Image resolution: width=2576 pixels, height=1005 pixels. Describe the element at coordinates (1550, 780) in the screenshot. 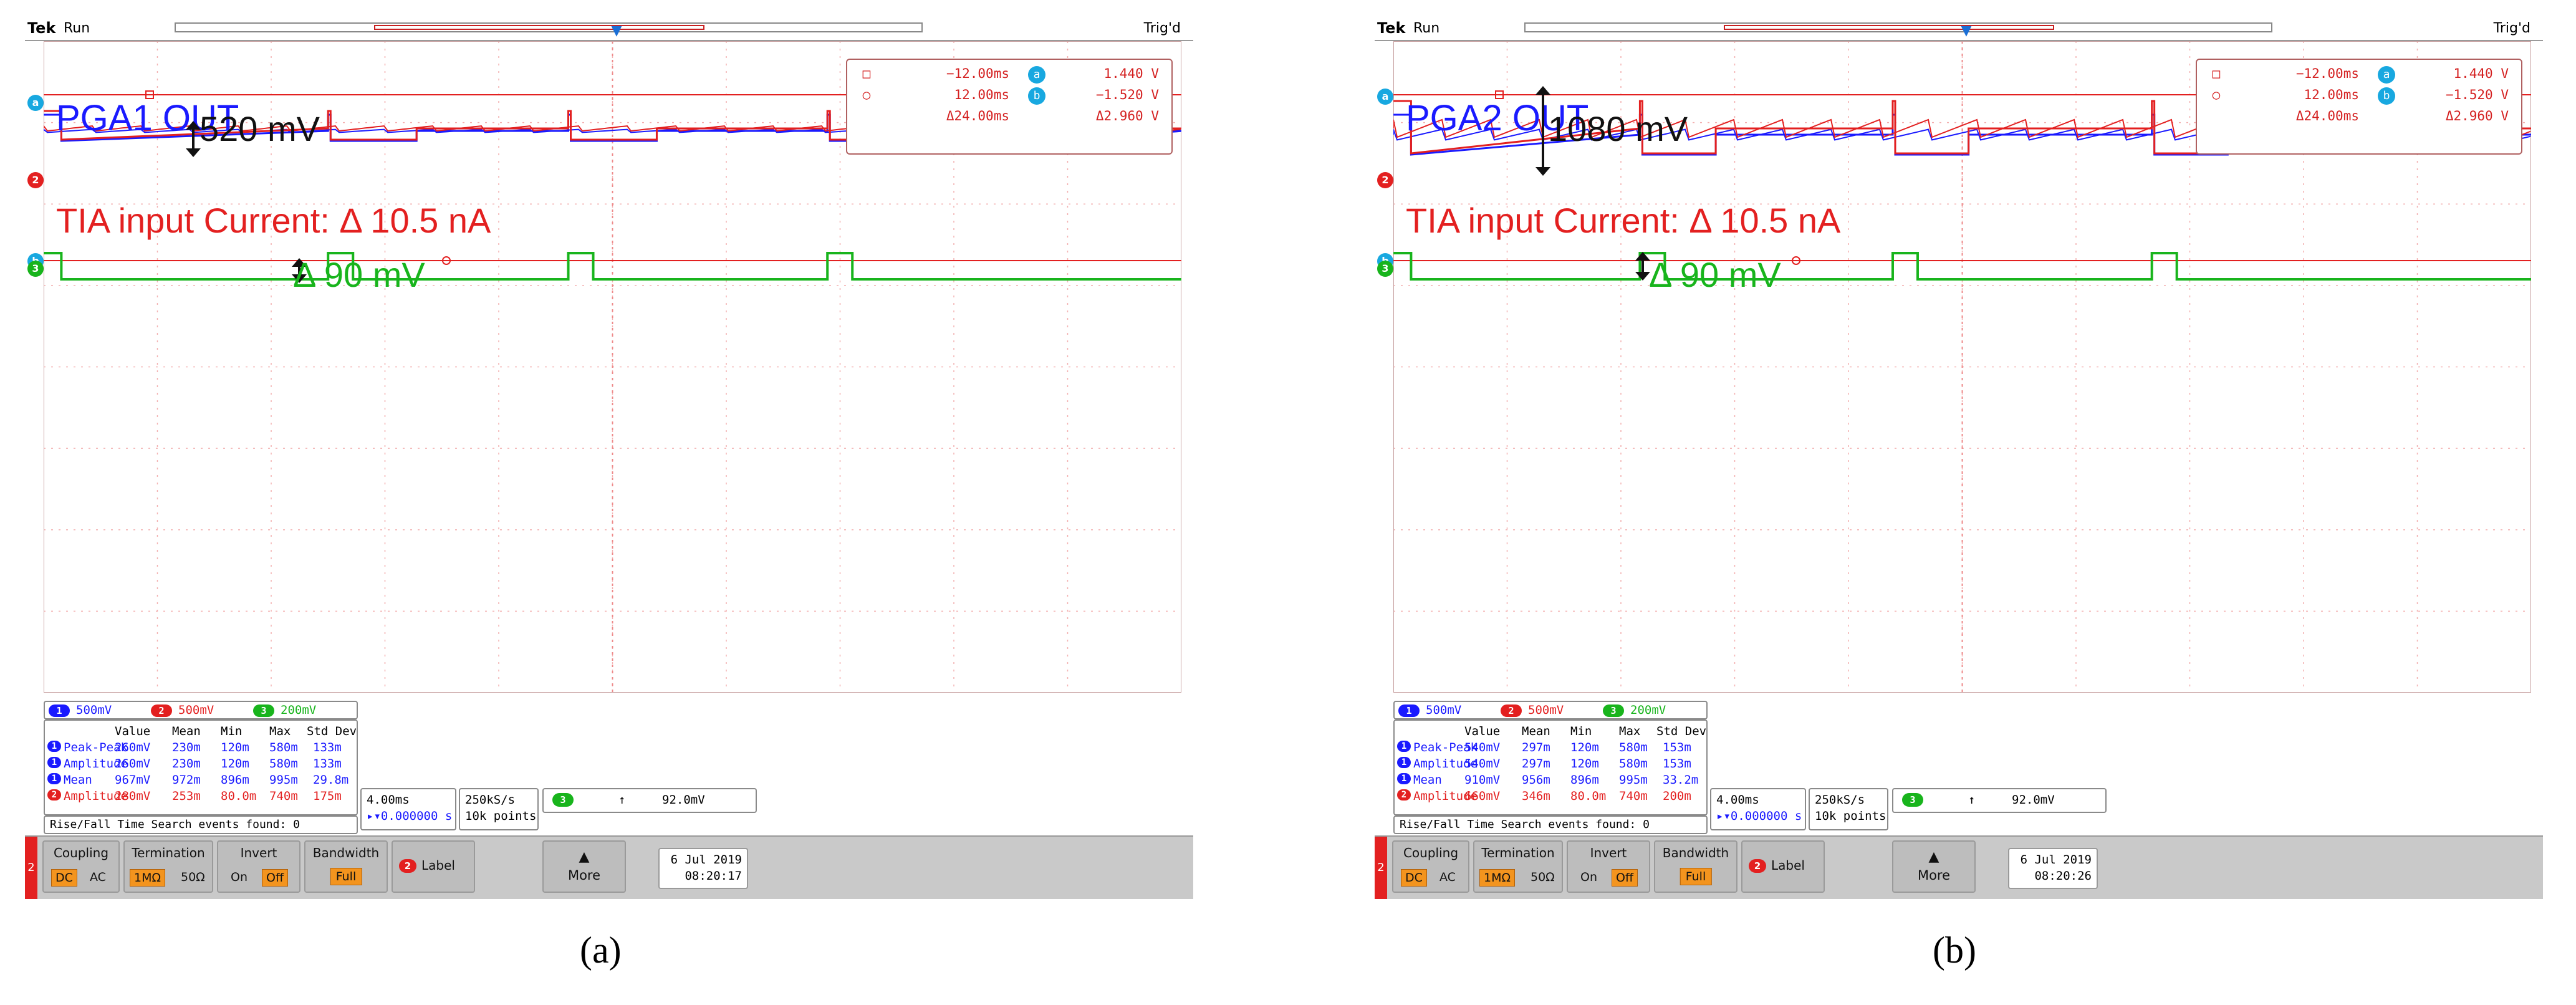

I see `table-row: 1 Mean 910mV 956m 896m 995m 33.2m` at that location.